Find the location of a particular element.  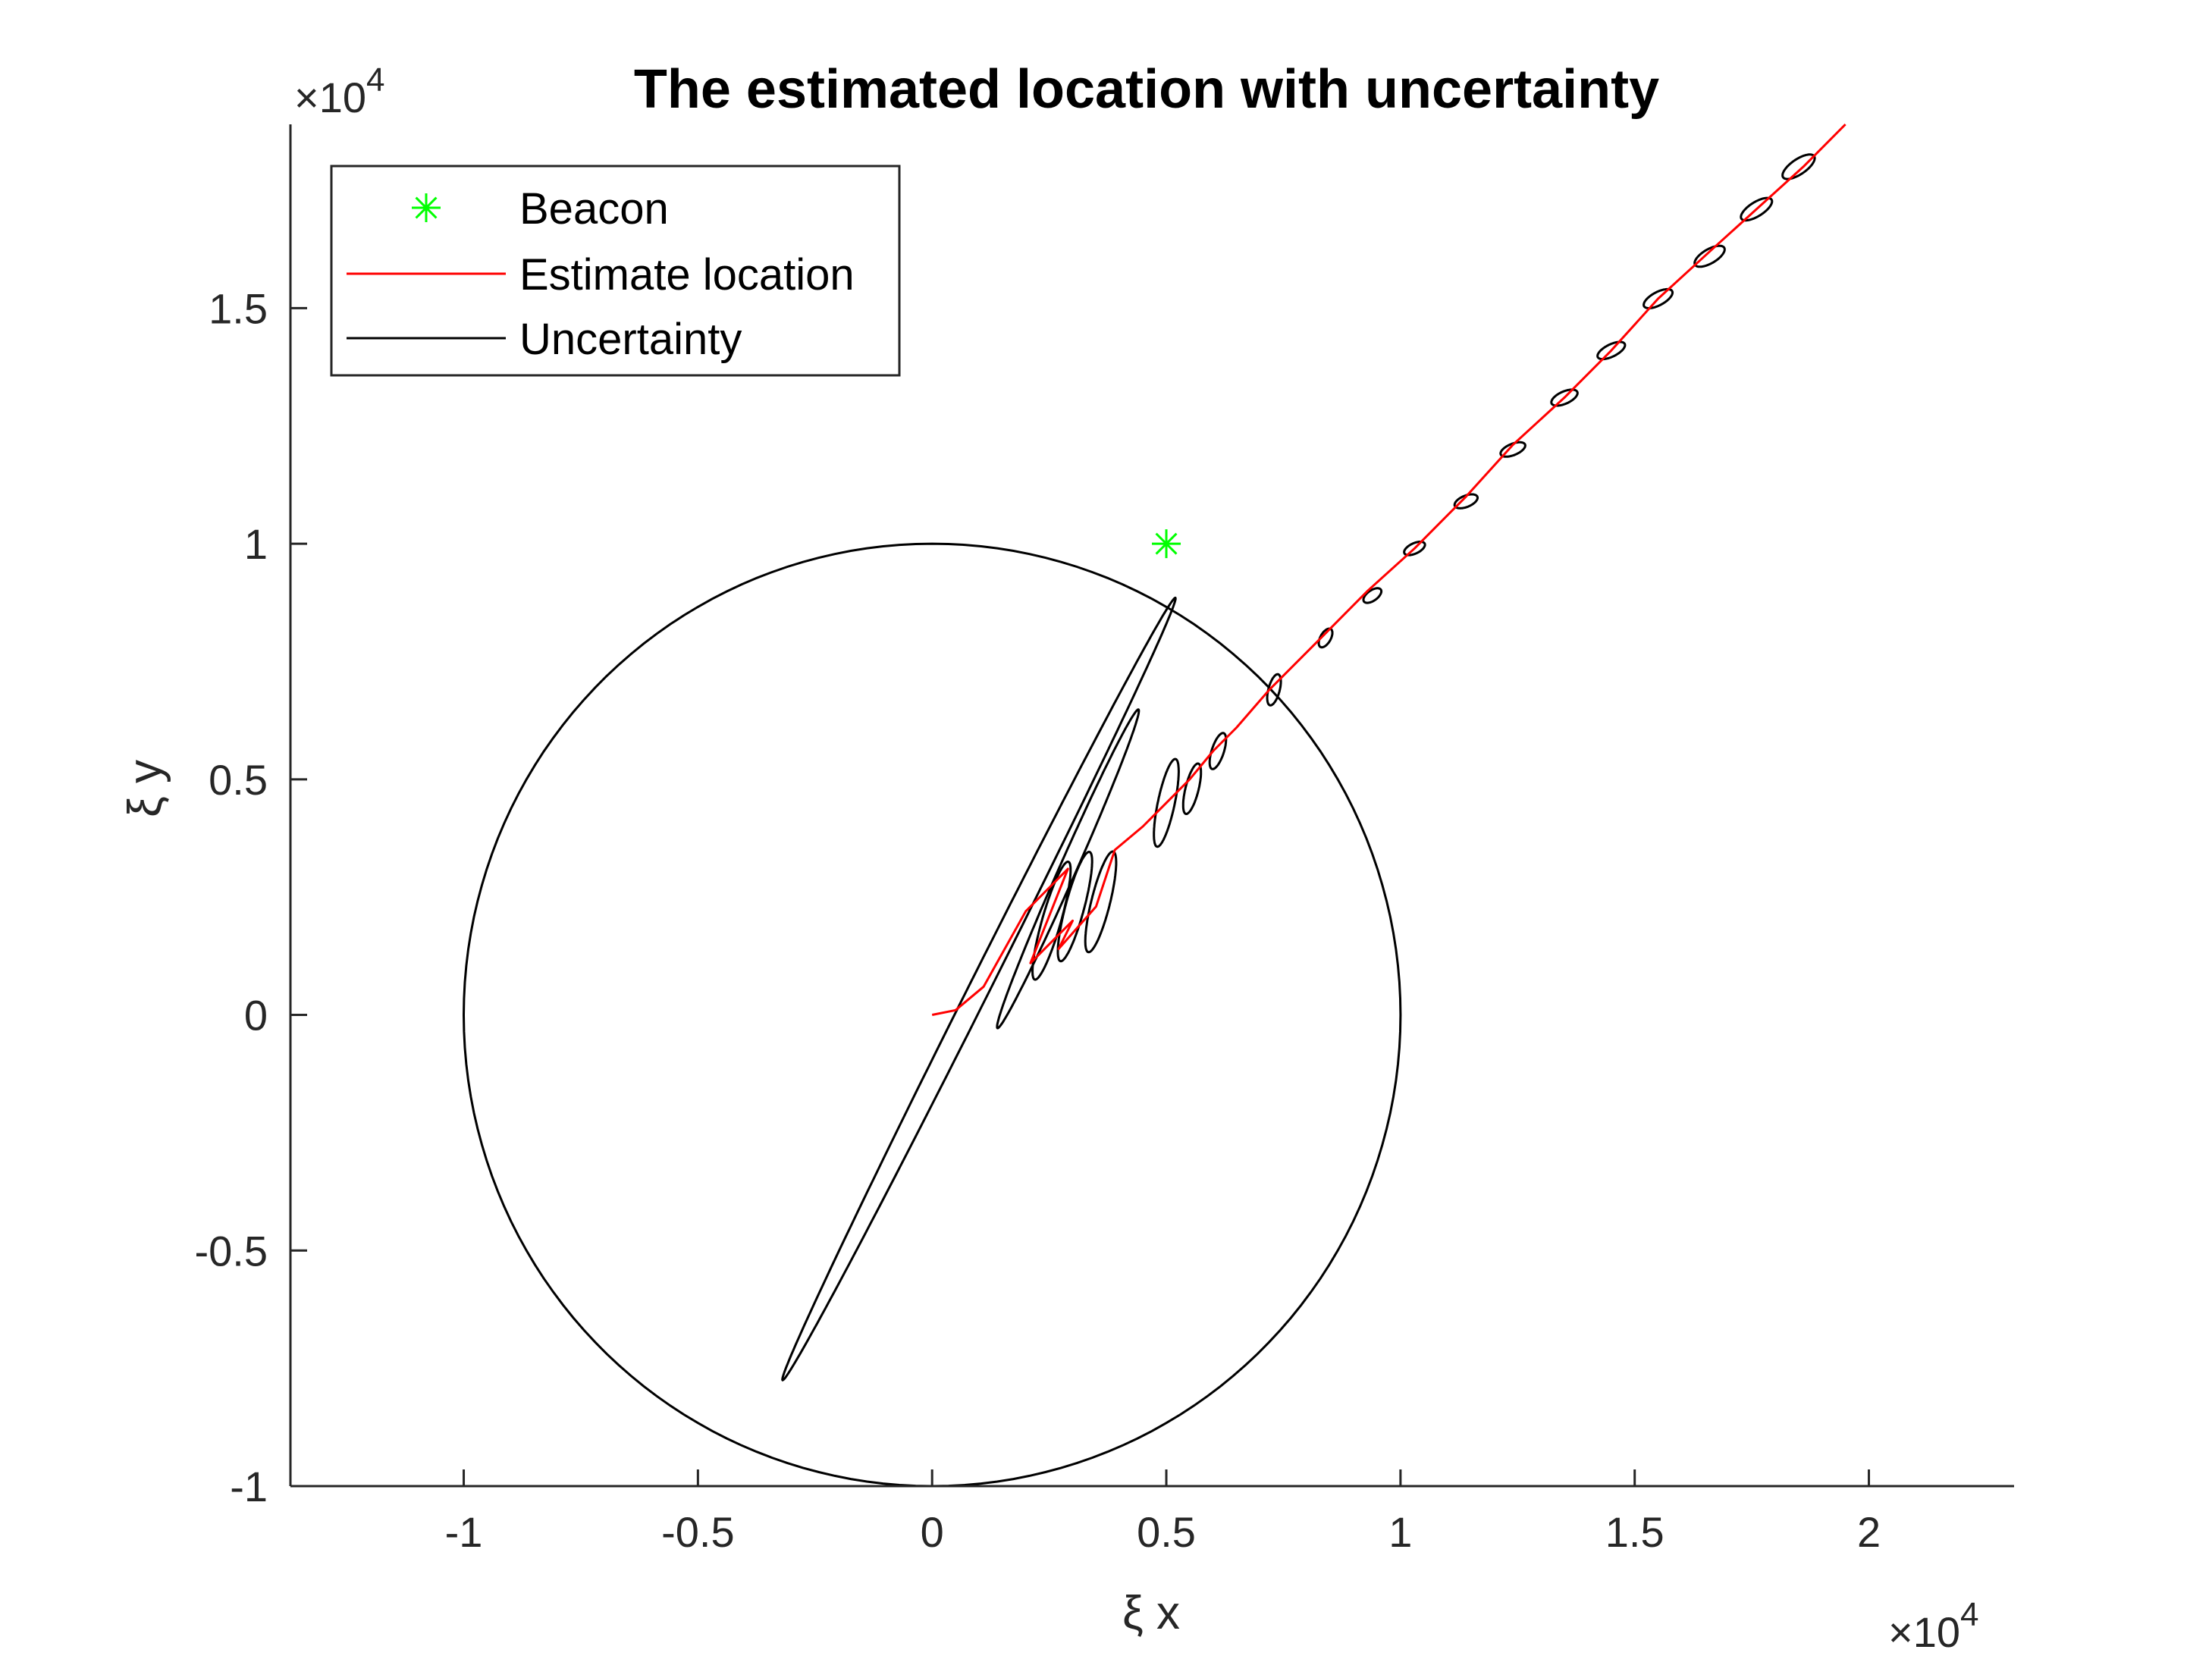

legend-label-beacon: Beacon is located at coordinates (594, 209).